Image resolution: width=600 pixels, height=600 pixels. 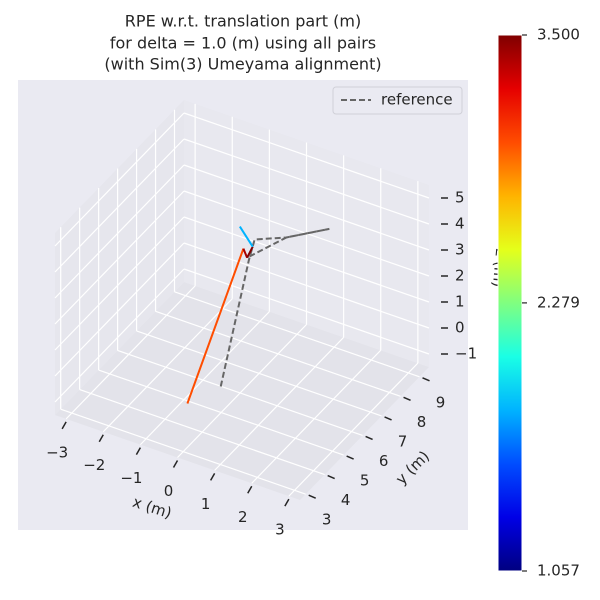 What do you see at coordinates (441, 402) in the screenshot?
I see `y-tick-label: 9` at bounding box center [441, 402].